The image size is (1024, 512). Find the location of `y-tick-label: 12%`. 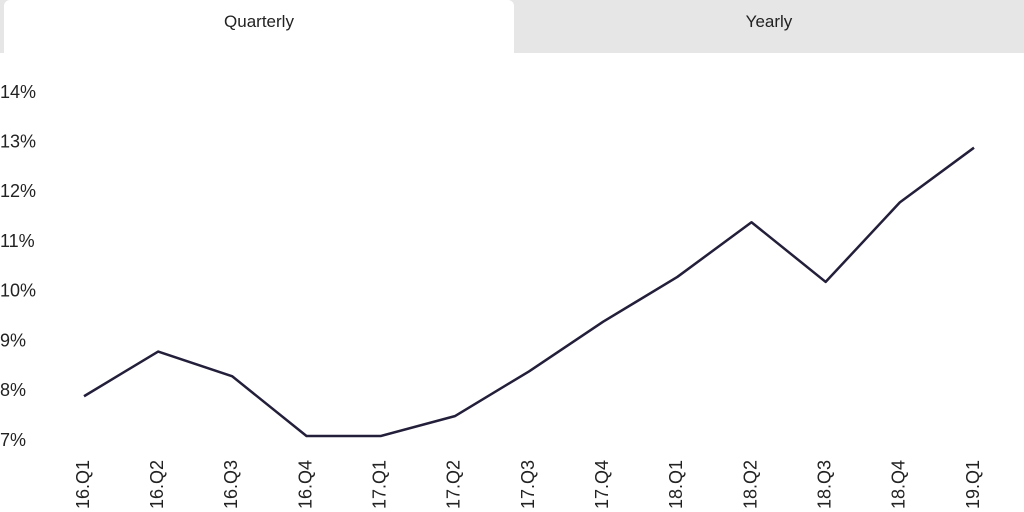

y-tick-label: 12% is located at coordinates (18, 191).